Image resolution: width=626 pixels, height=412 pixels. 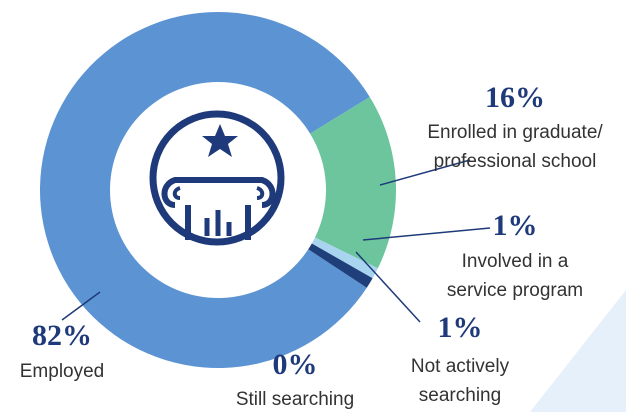 I want to click on background-shape, so click(x=578, y=351).